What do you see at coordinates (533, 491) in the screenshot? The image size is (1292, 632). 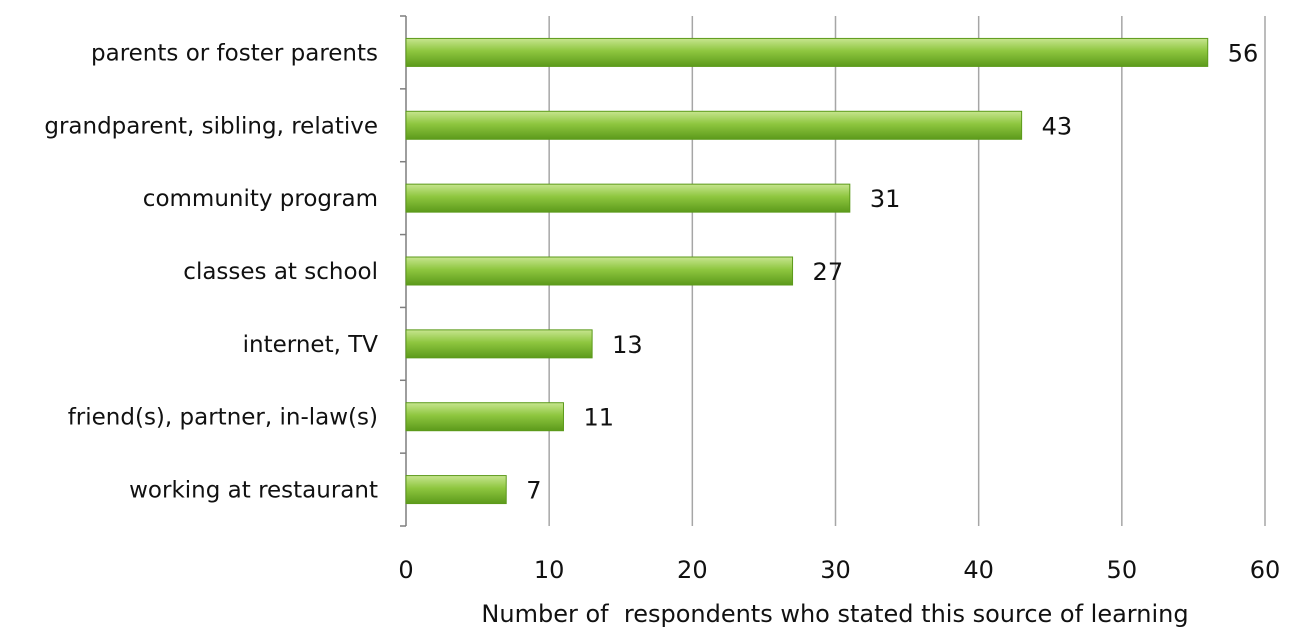 I see `data-label: 7` at bounding box center [533, 491].